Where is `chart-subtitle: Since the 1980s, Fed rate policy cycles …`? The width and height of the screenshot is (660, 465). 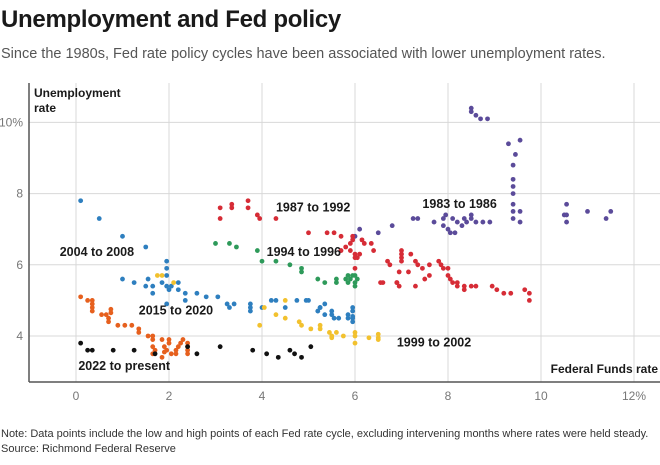
chart-subtitle: Since the 1980s, Fed rate policy cycles … is located at coordinates (303, 54).